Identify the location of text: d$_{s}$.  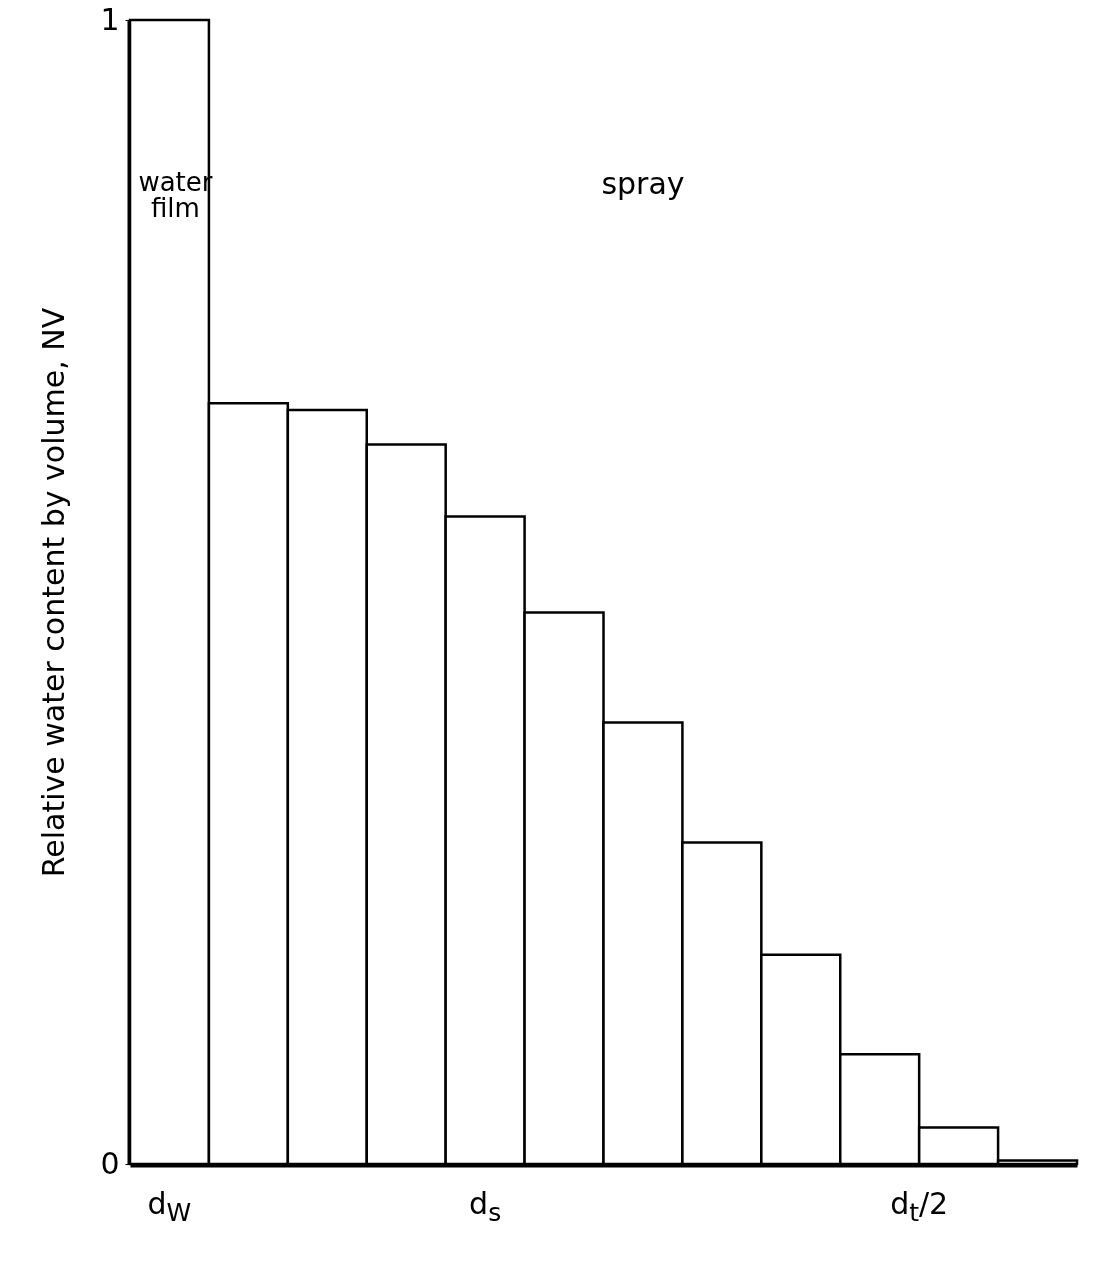
(485, 1206).